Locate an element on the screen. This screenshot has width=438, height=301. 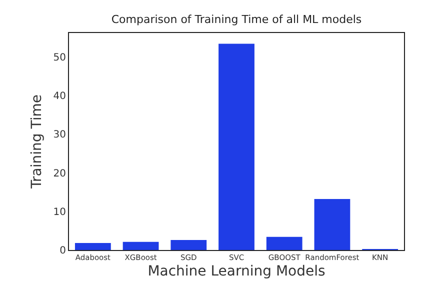
x-axis-title: Machine Learning Models is located at coordinates (237, 271).